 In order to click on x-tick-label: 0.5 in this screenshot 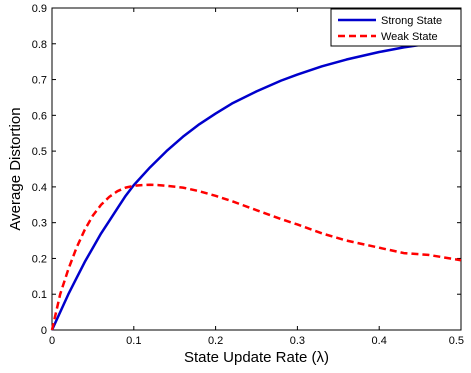, I will do `click(456, 341)`.